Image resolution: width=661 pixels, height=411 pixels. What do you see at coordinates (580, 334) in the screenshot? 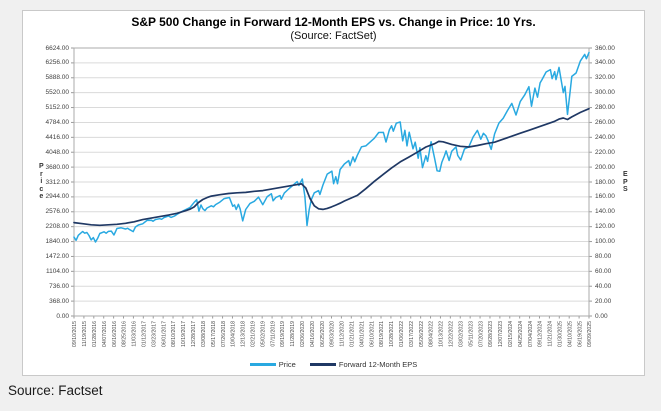
I see `x-tick-label: 06/19/2025` at bounding box center [580, 334].